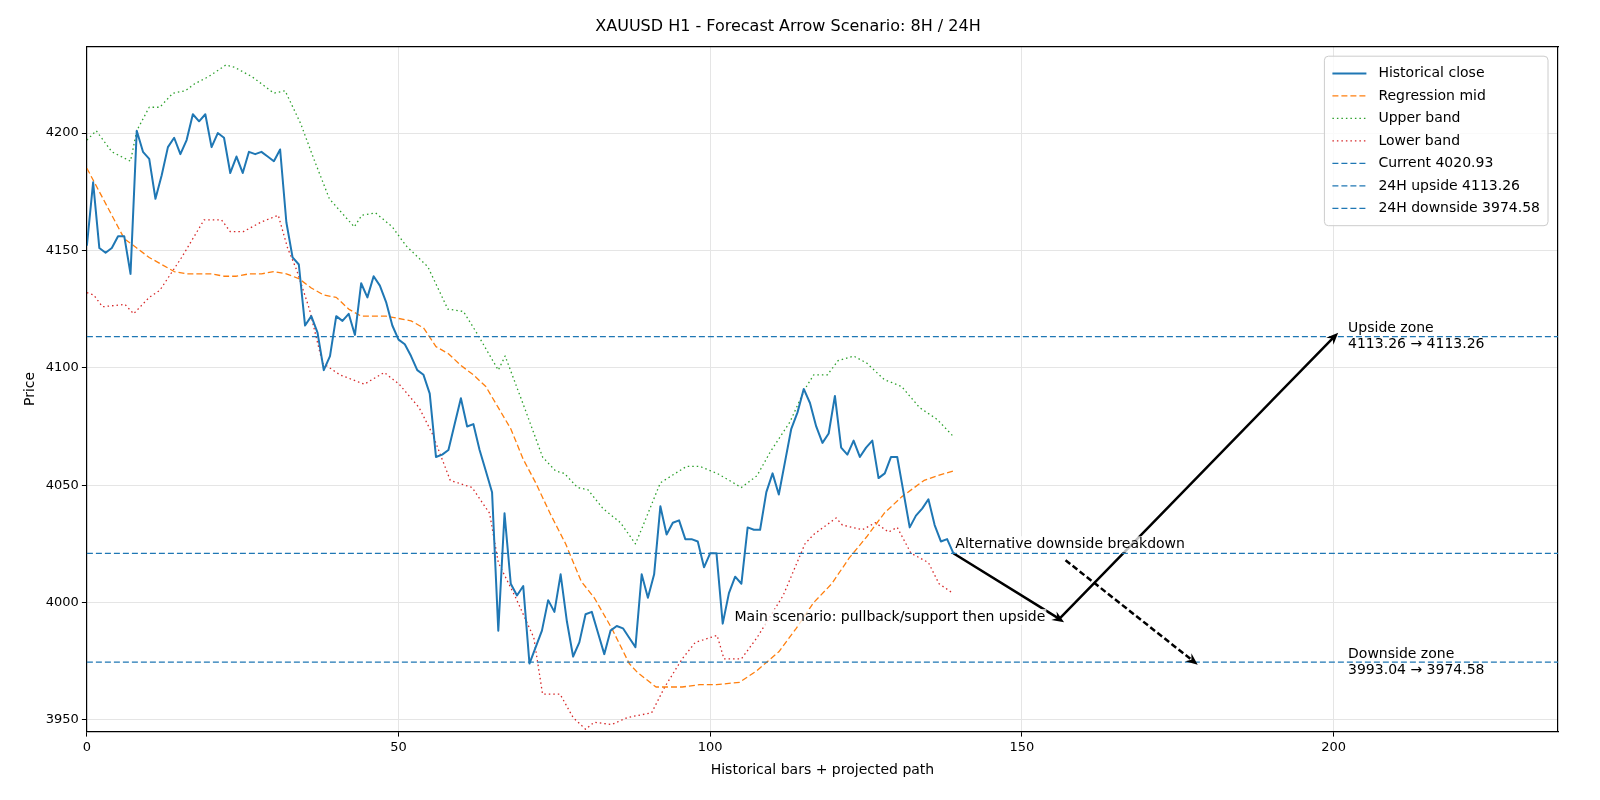 This screenshot has width=1600, height=800. I want to click on annotation: Downside zone 3993.04 → 3974.58, so click(1416, 660).